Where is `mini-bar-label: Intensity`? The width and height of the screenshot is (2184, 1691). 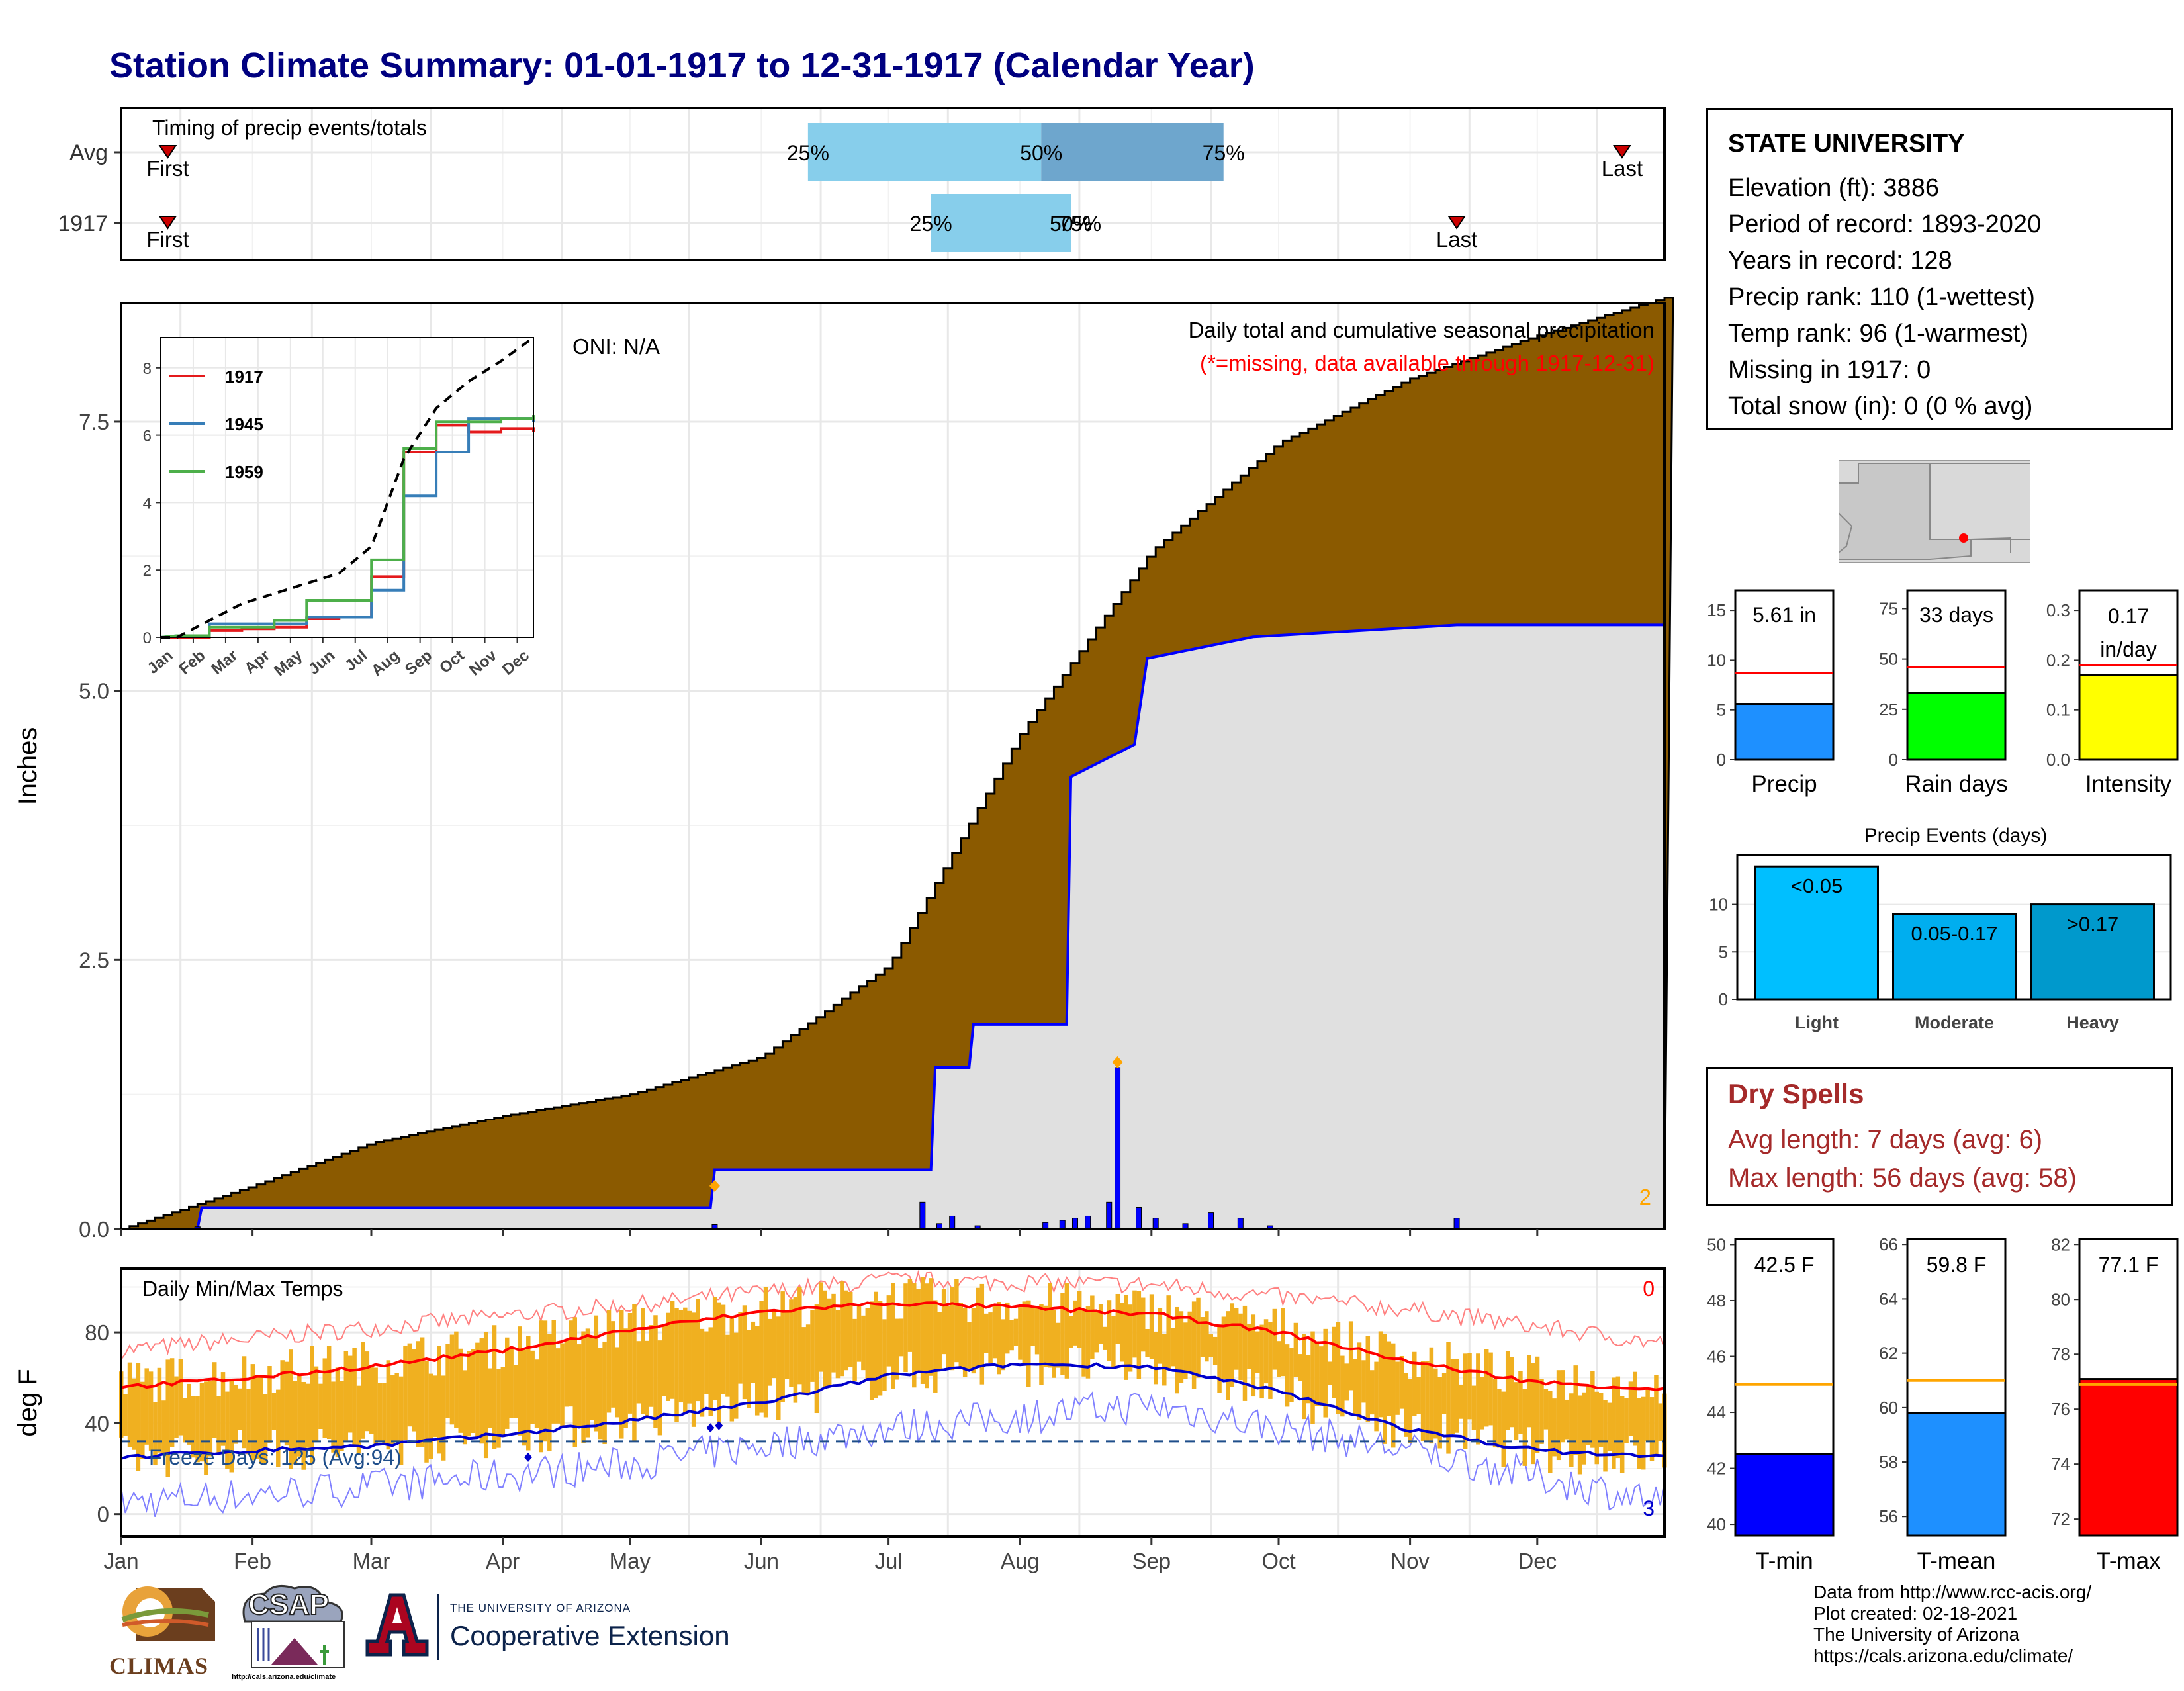
mini-bar-label: Intensity is located at coordinates (2128, 784).